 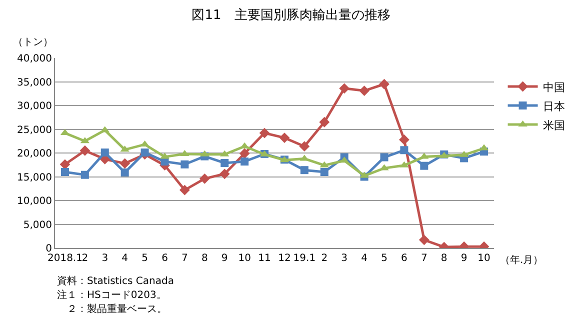 What do you see at coordinates (112, 309) in the screenshot?
I see `text: ２：製品重量ベース。` at bounding box center [112, 309].